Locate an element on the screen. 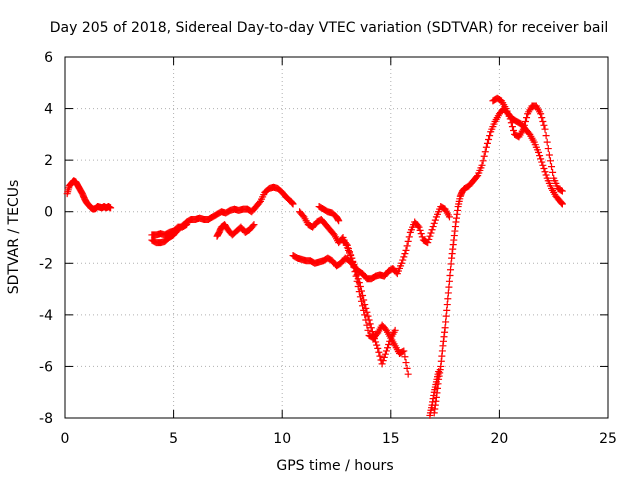  y-tick-label: 4 is located at coordinates (48, 110).